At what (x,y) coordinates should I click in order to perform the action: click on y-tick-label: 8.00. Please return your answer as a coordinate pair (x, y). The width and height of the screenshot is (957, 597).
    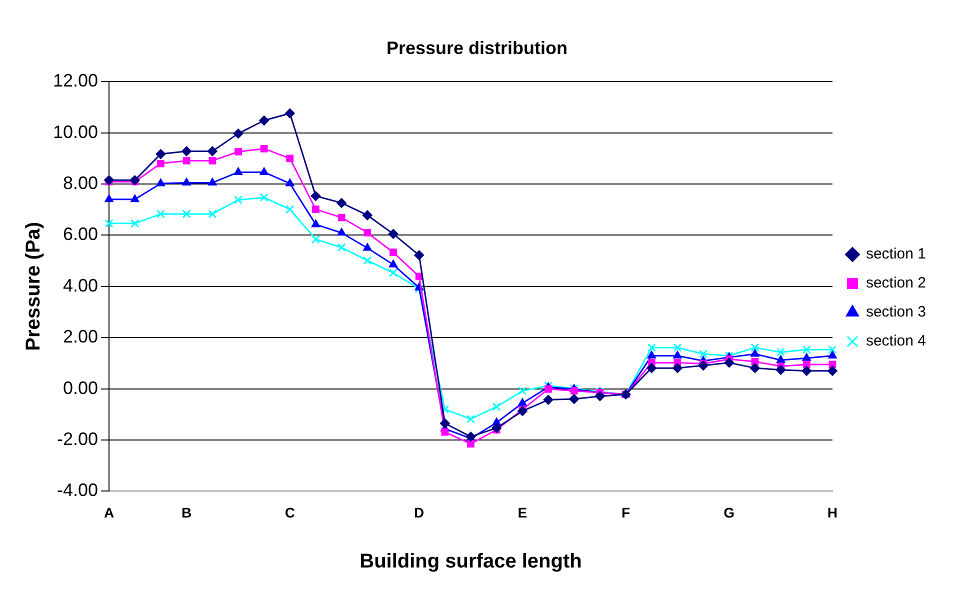
    Looking at the image, I should click on (80, 182).